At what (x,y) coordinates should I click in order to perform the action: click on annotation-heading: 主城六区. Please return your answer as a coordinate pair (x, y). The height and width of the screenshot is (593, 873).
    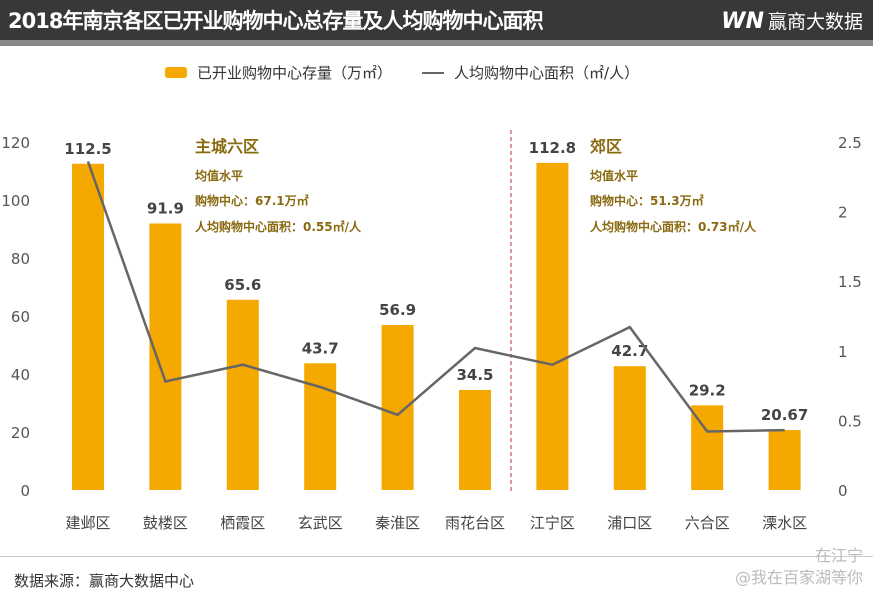
    Looking at the image, I should click on (227, 146).